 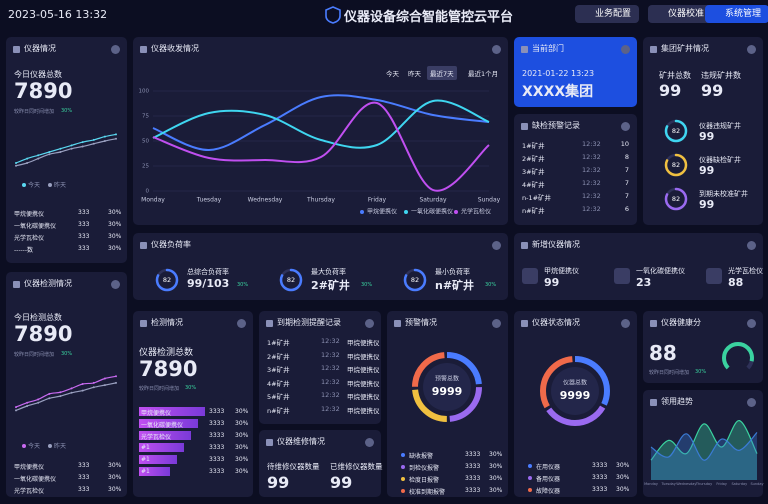 I want to click on time-tab: 最近7天, so click(x=442, y=73).